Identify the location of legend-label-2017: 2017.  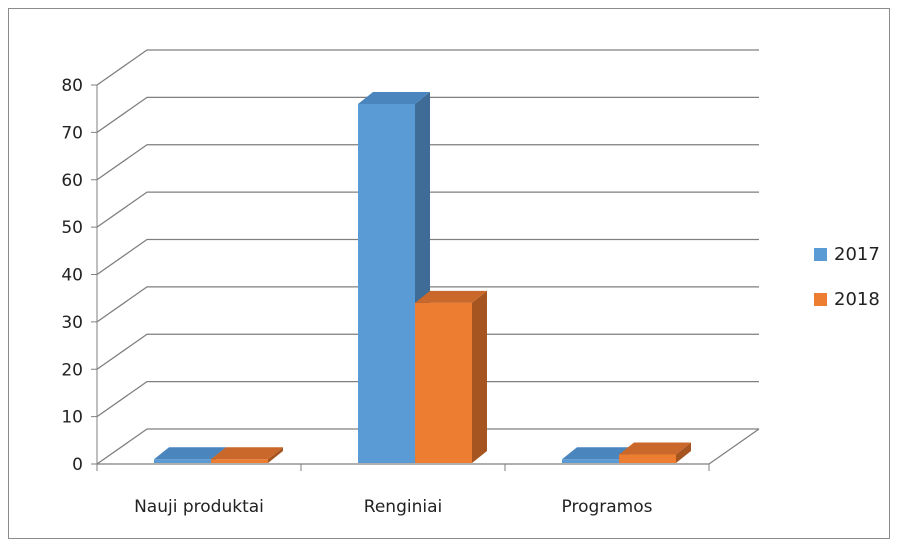
(857, 254).